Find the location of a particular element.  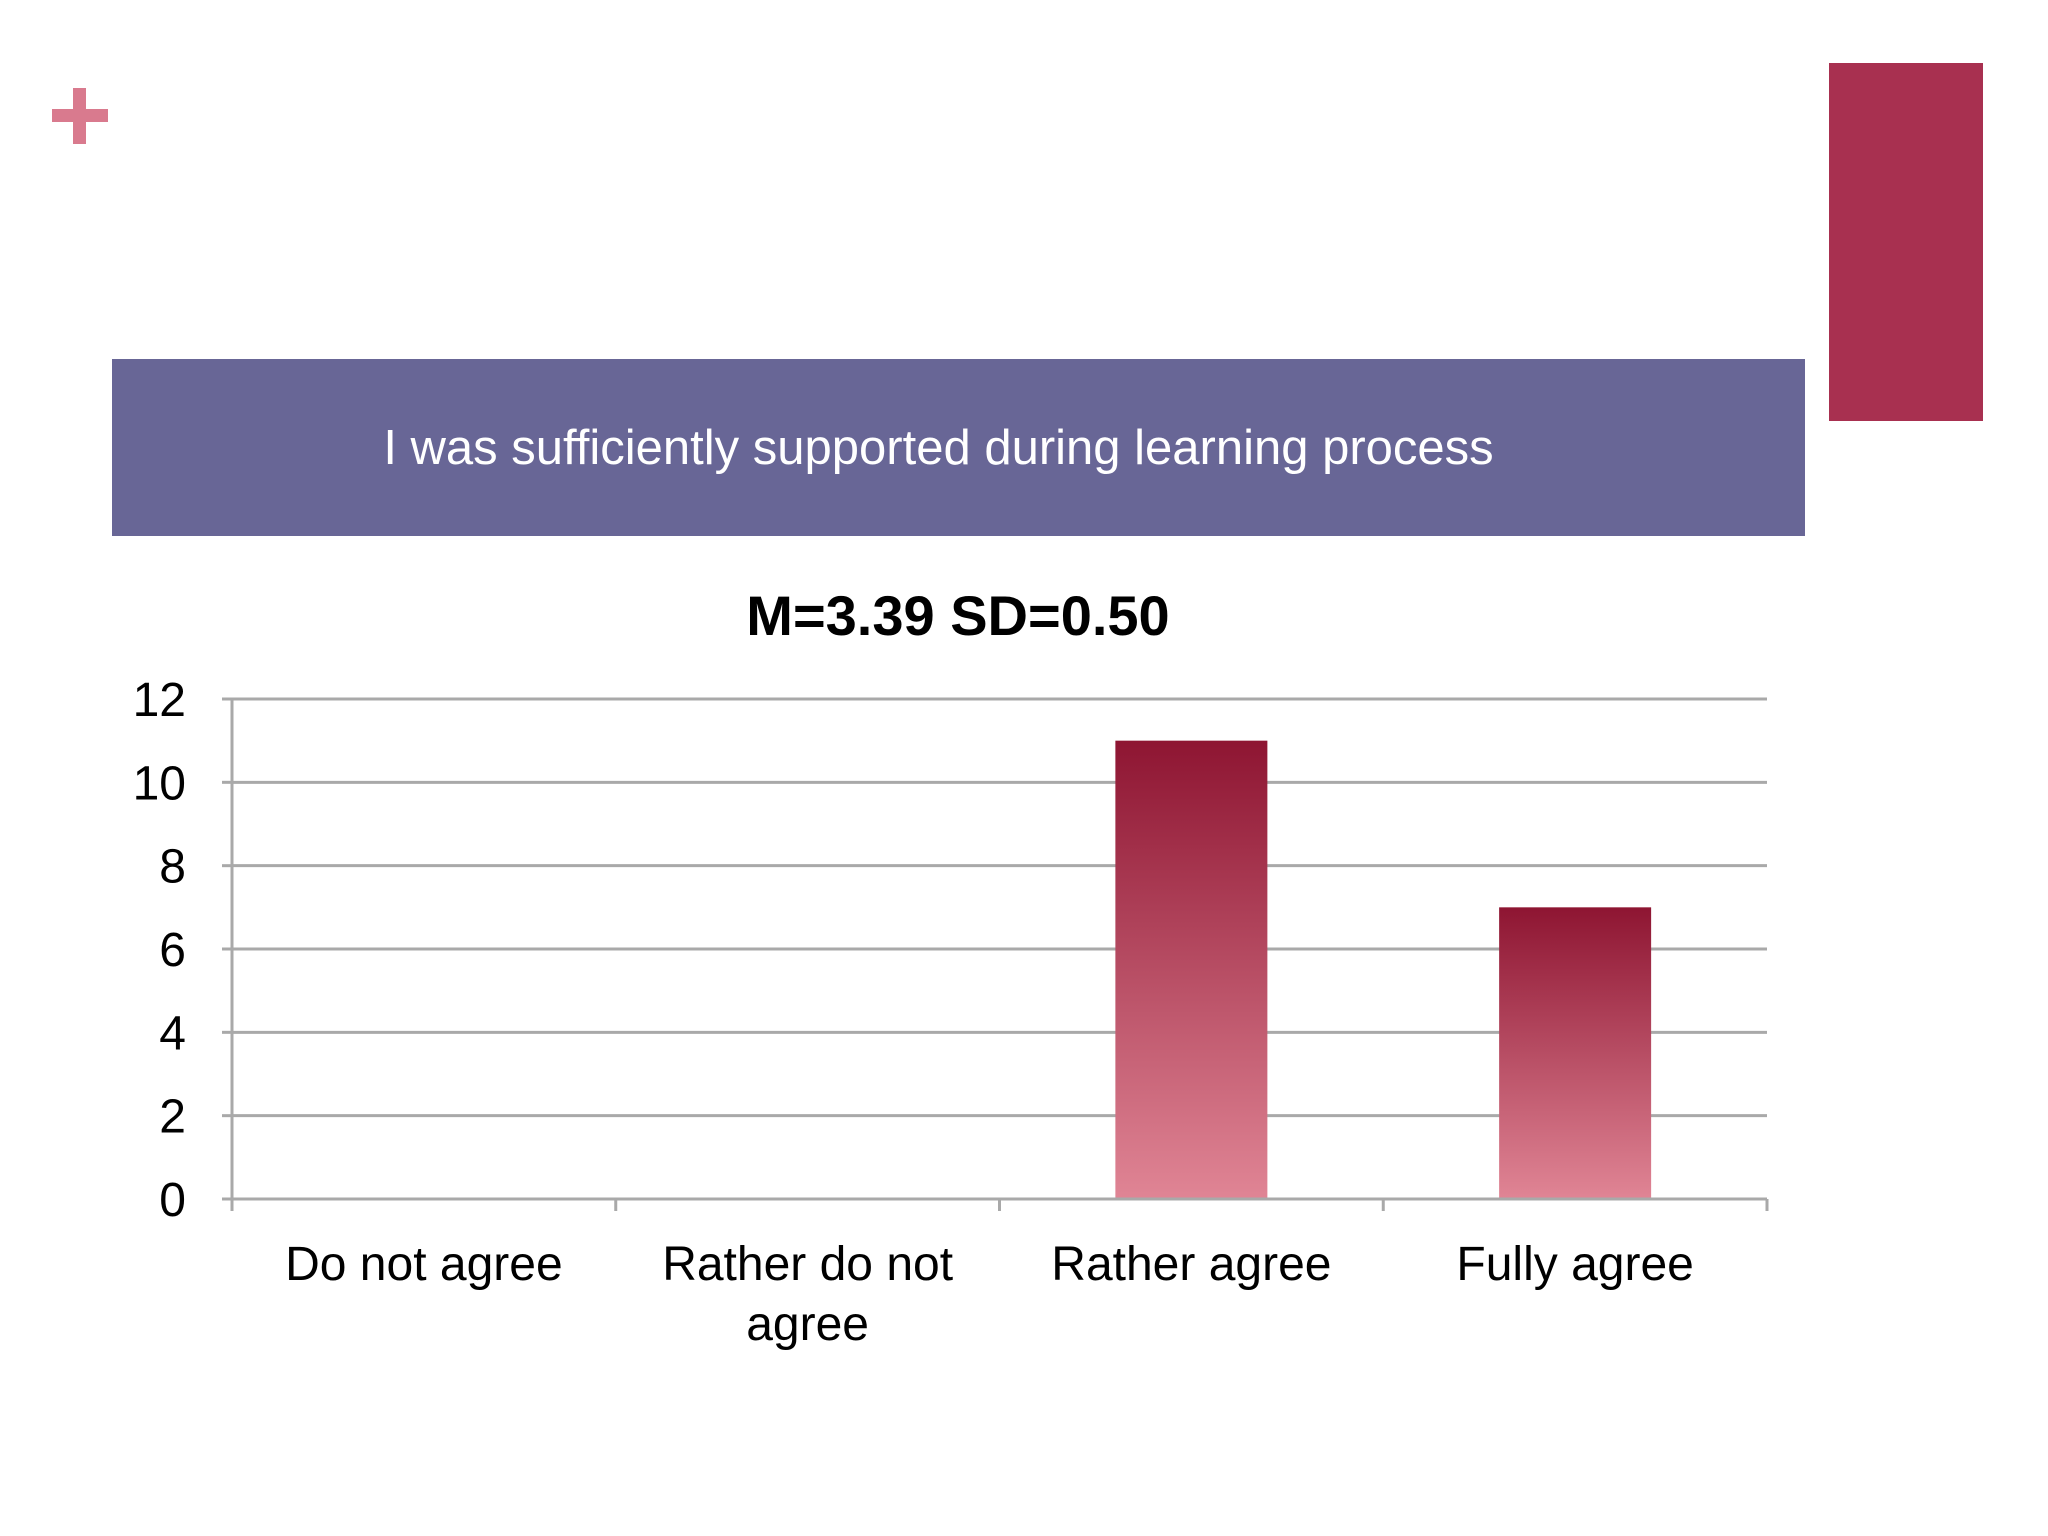

x-tick-label-line: Do not agree is located at coordinates (424, 1264).